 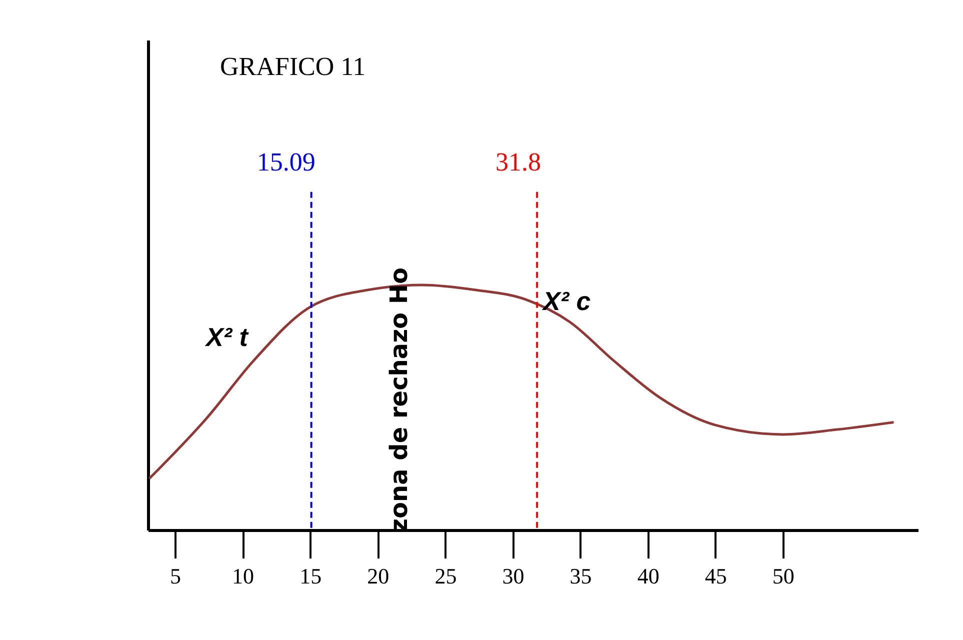 I want to click on annotation: X² c, so click(x=566, y=301).